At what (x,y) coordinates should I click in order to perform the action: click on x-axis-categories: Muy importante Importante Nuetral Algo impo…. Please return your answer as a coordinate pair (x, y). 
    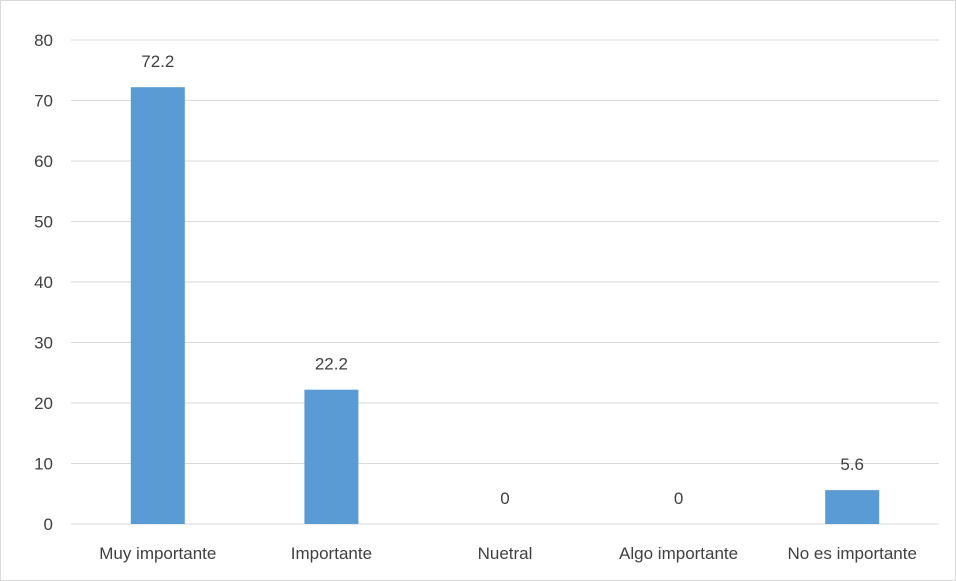
    Looking at the image, I should click on (508, 553).